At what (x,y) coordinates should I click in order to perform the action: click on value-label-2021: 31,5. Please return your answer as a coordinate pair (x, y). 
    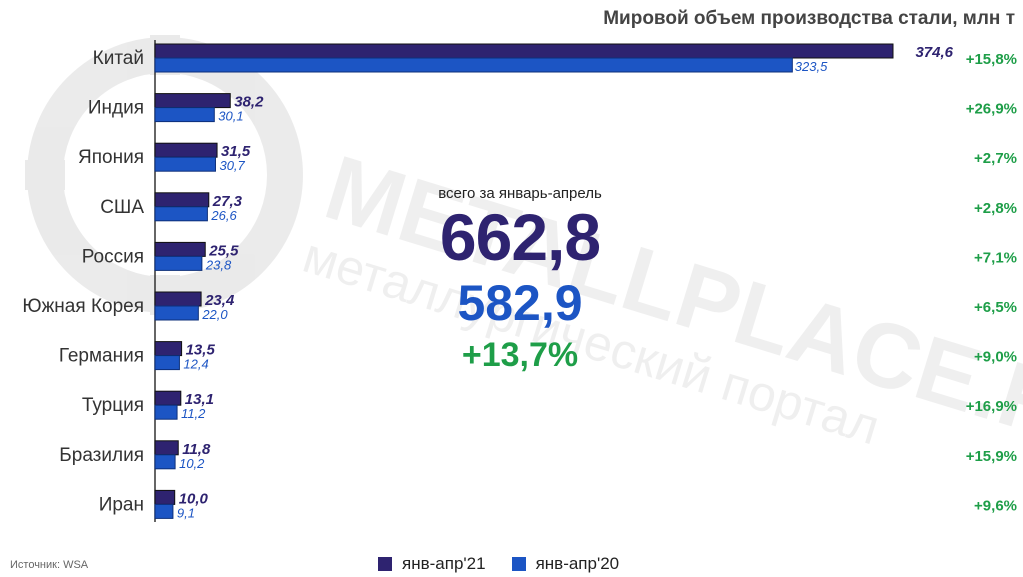
    Looking at the image, I should click on (236, 151).